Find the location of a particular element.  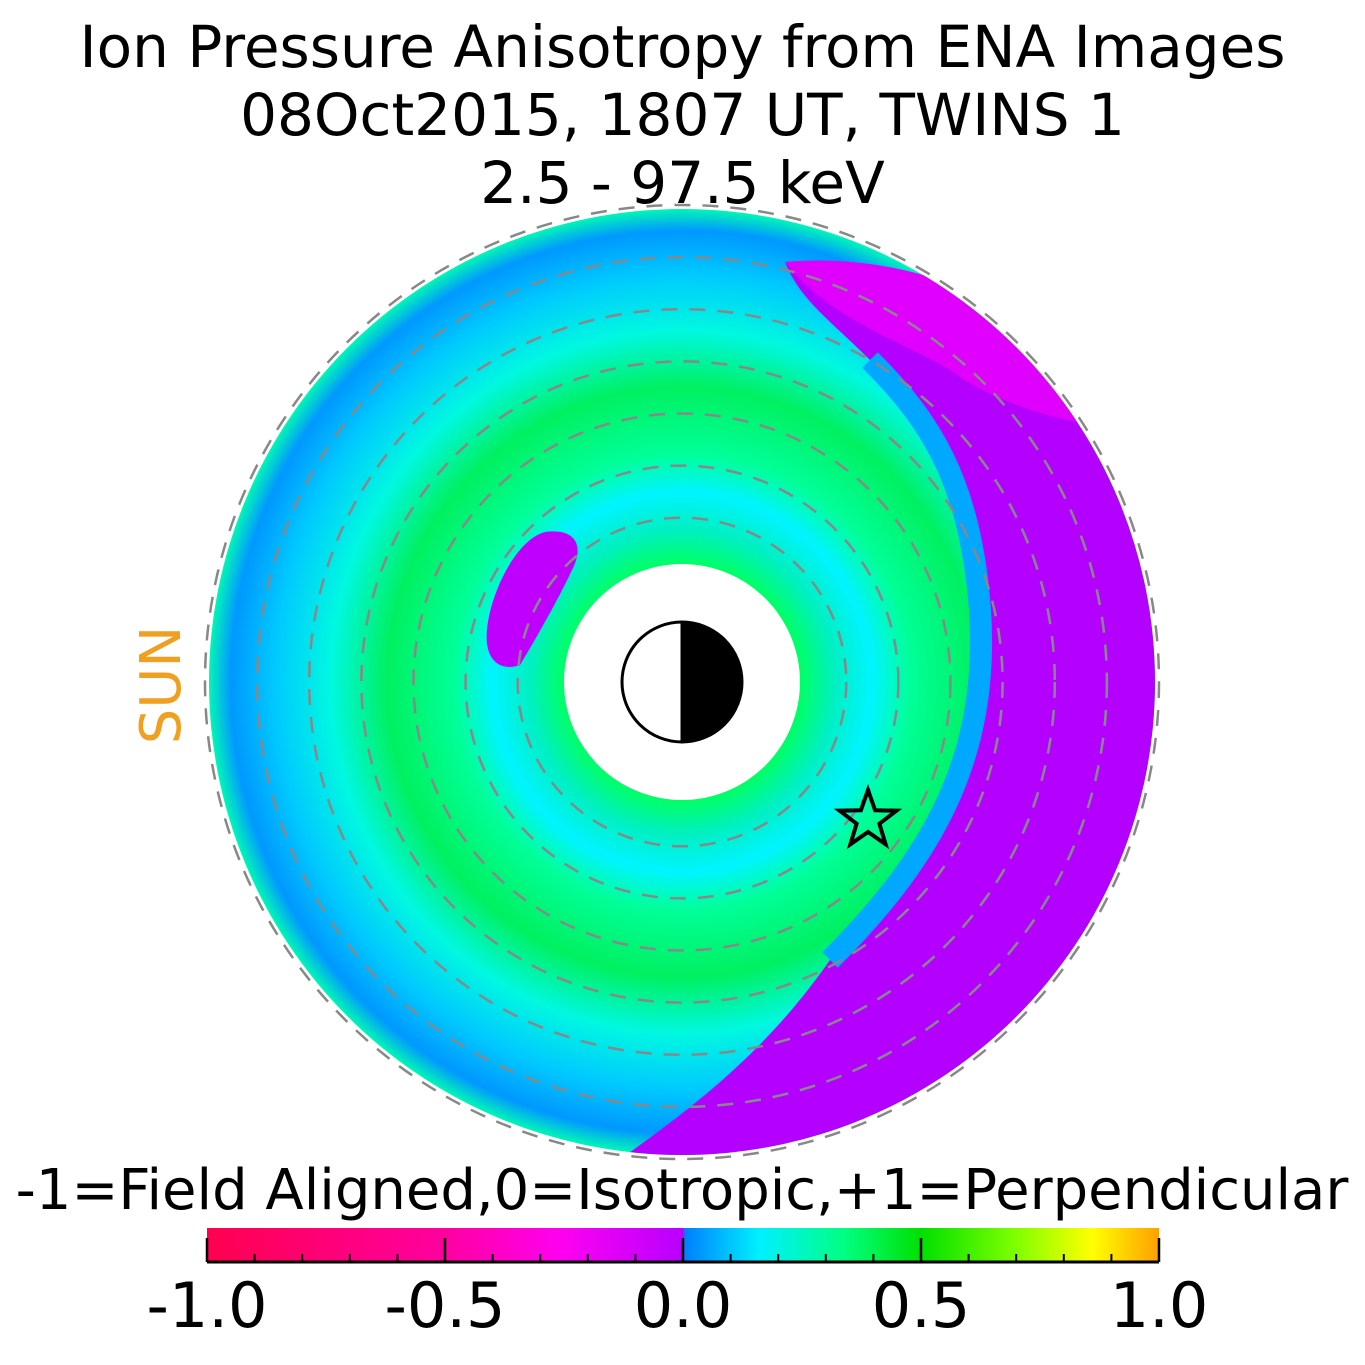

star-icon is located at coordinates (868, 816).